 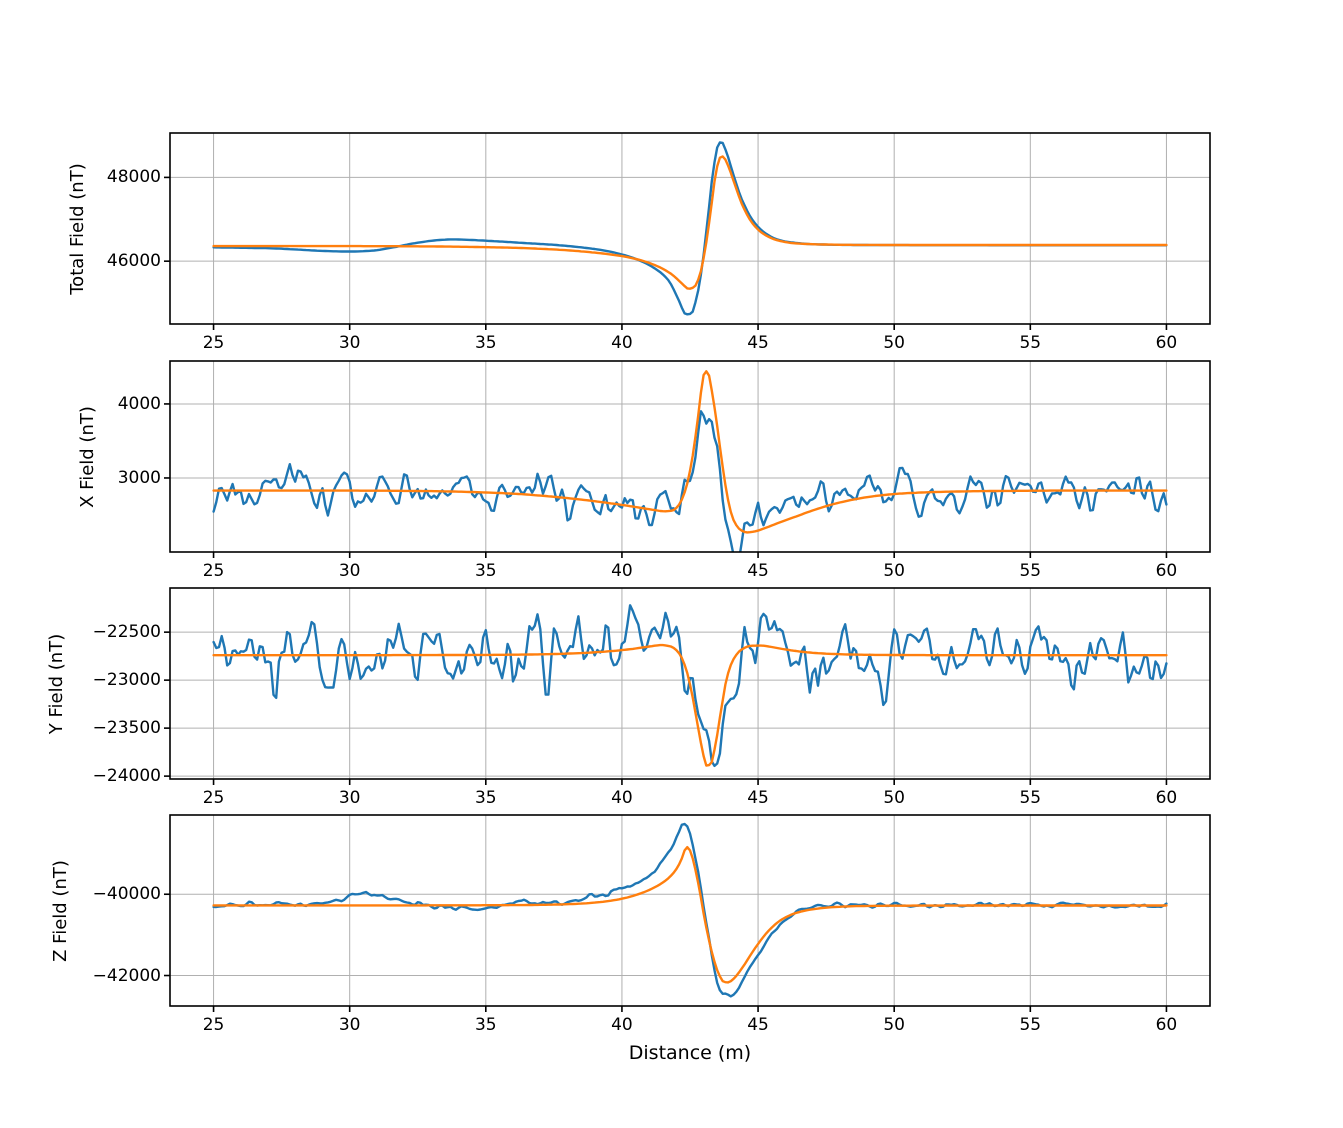 I want to click on y-tick-label: −24000, so click(x=126, y=776).